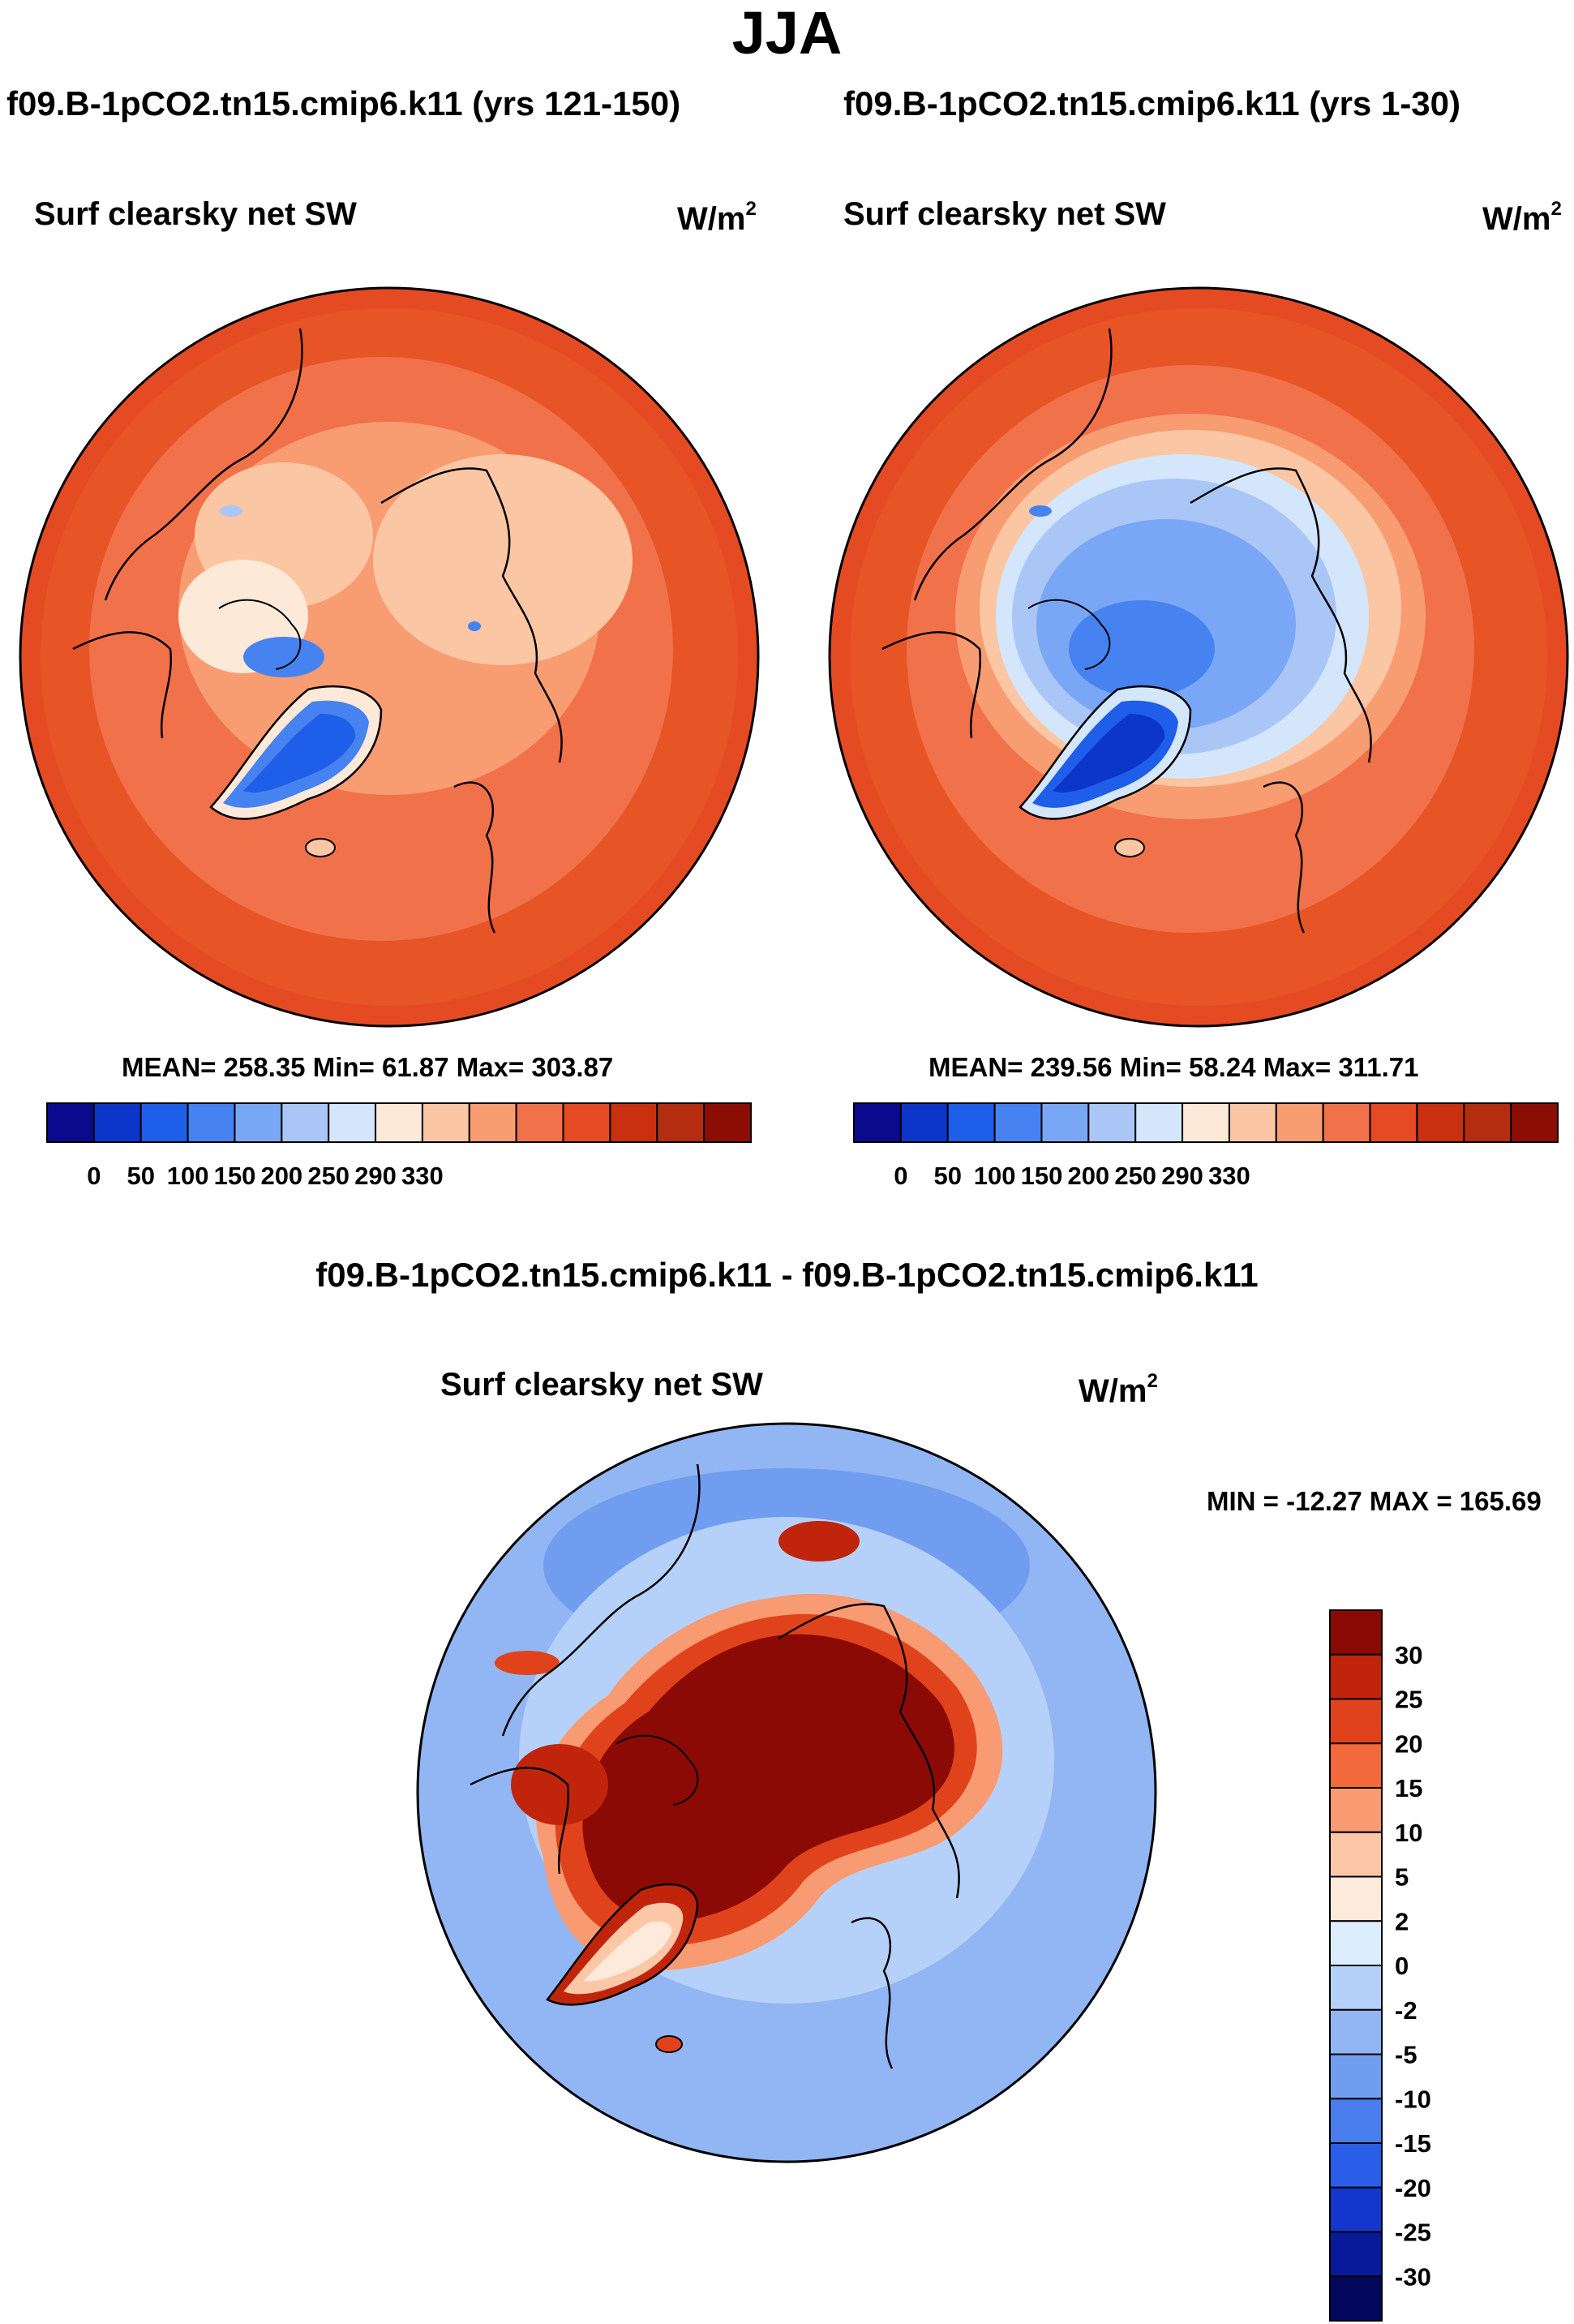  Describe the element at coordinates (1402, 1877) in the screenshot. I see `diff-colorbar-tick-label: 5` at that location.